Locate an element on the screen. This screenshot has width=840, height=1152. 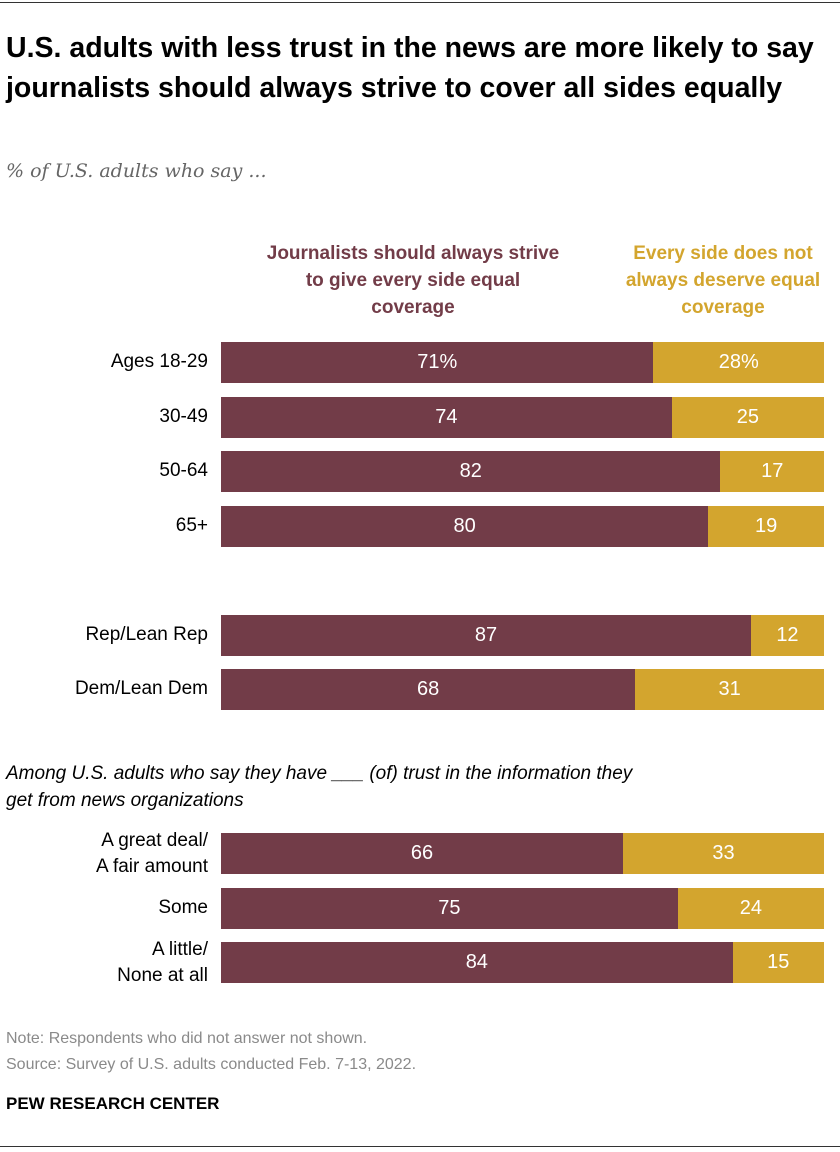
category-label-3: 50-64 is located at coordinates (183, 470).